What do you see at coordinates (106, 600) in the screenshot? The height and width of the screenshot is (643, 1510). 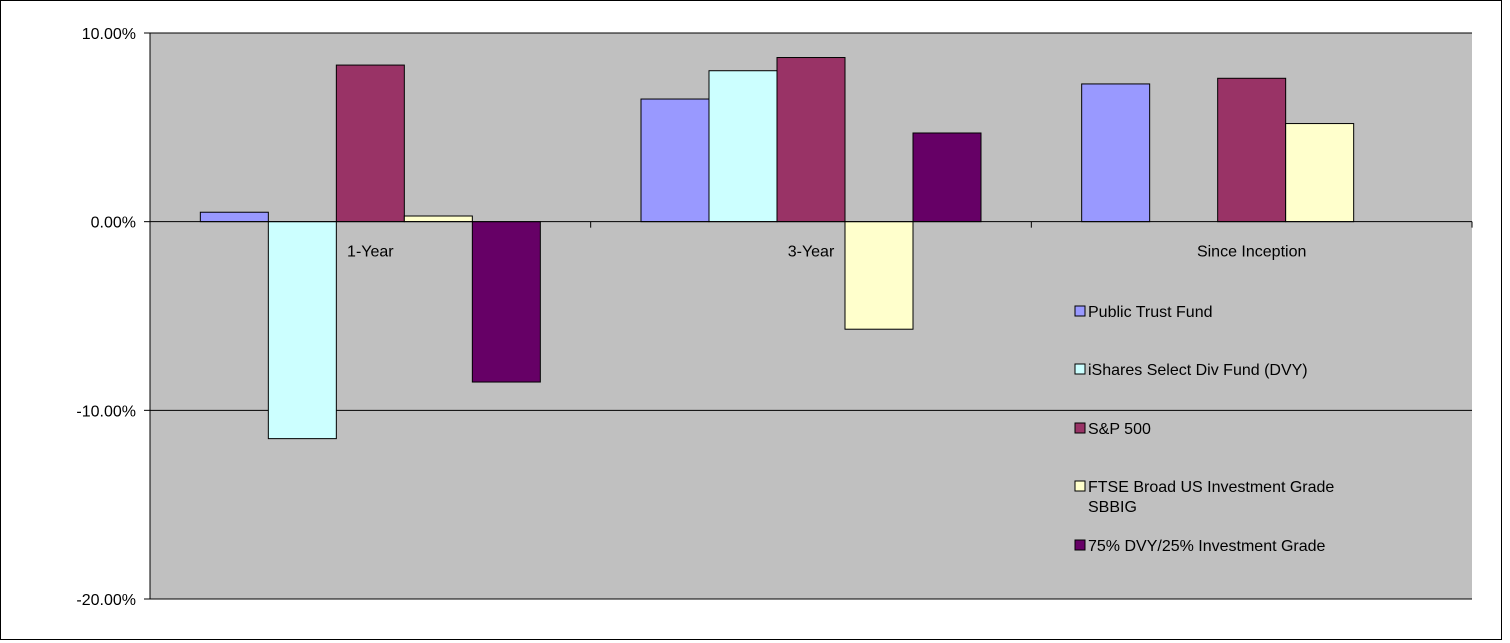 I see `y-tick-label: -20.00%` at bounding box center [106, 600].